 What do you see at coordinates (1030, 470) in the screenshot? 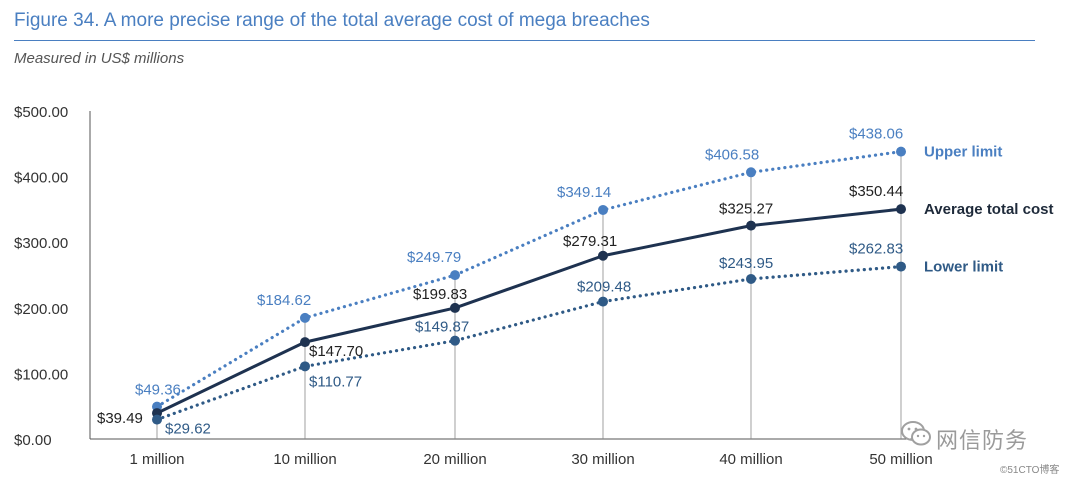
I see `watermark-secondary: ©51CTO博客` at bounding box center [1030, 470].